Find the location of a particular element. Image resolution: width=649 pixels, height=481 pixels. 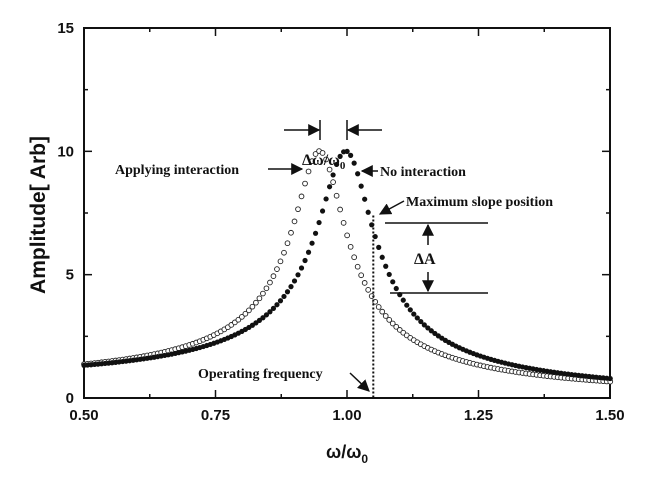

max-slope-arrow is located at coordinates (391, 207).